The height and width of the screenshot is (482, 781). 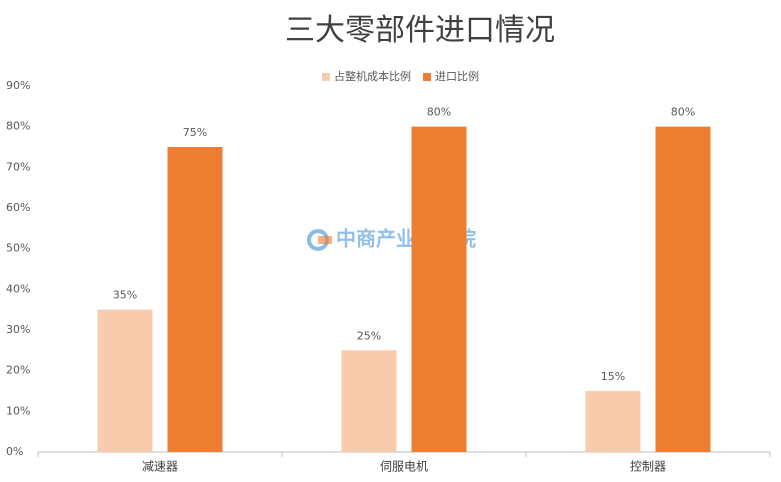 What do you see at coordinates (160, 467) in the screenshot?
I see `x-tick-label: 减速器` at bounding box center [160, 467].